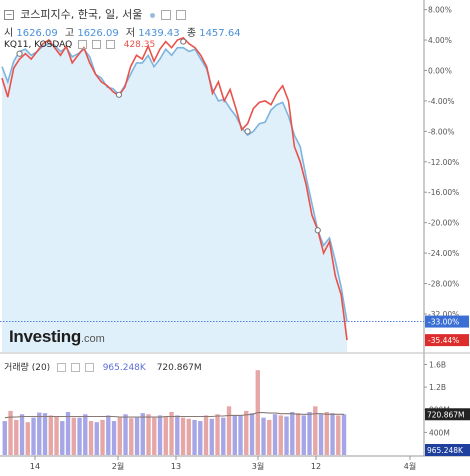 The height and width of the screenshot is (476, 470). Describe the element at coordinates (180, 15) in the screenshot. I see `visibility-icon` at that location.